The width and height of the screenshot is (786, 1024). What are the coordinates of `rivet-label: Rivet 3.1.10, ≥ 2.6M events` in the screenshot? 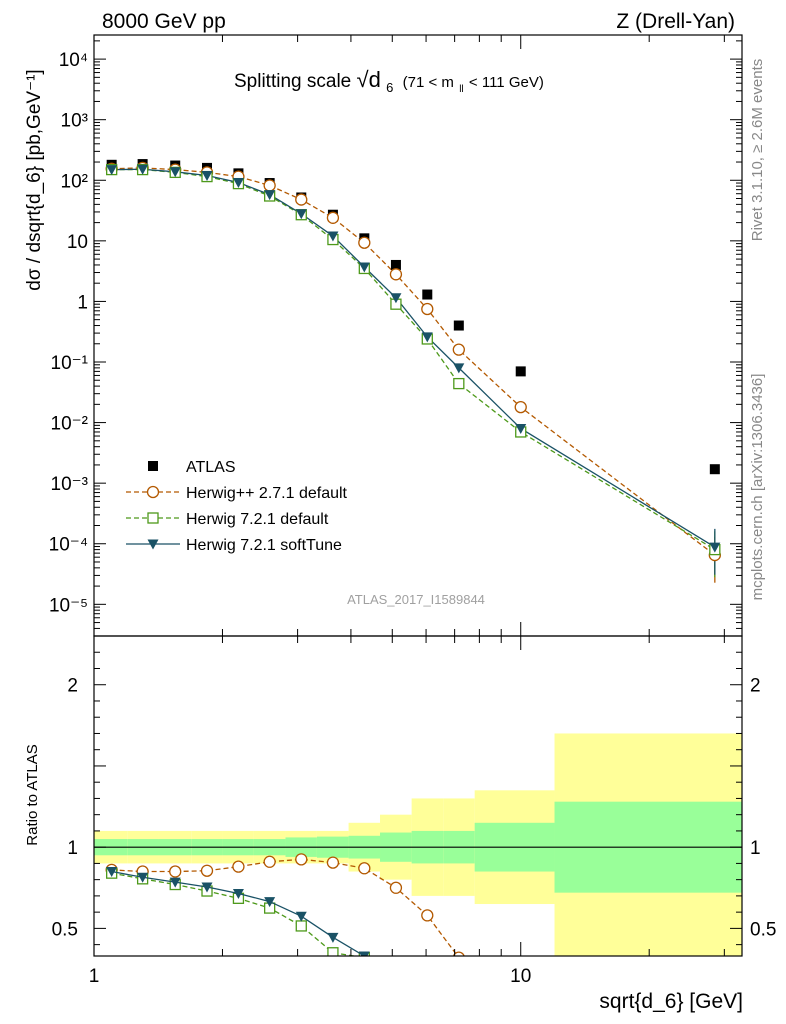 It's located at (757, 150).